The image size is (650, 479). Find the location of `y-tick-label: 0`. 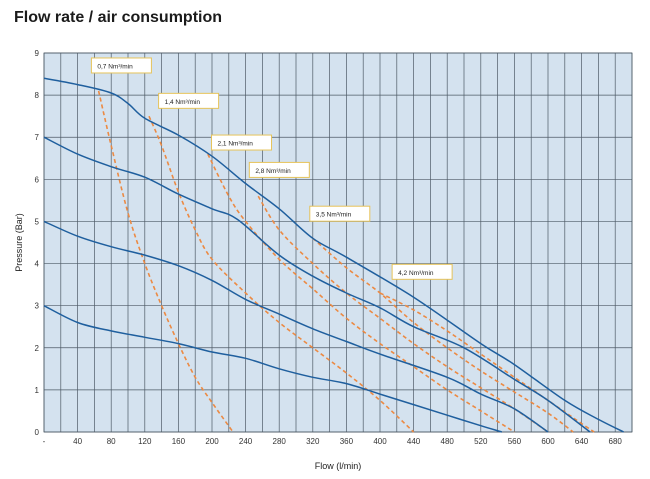

y-tick-label: 0 is located at coordinates (37, 432).